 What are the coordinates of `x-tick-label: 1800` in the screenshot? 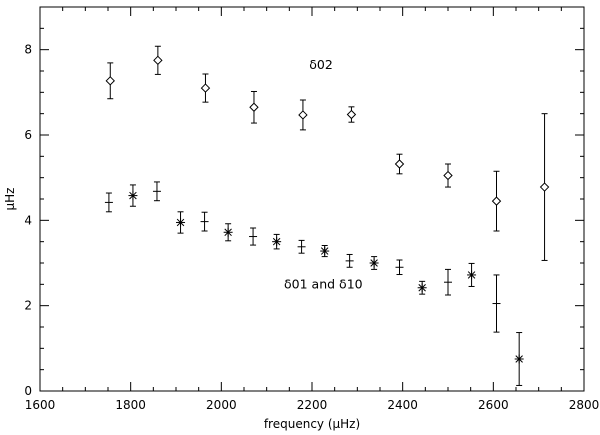 It's located at (130, 405).